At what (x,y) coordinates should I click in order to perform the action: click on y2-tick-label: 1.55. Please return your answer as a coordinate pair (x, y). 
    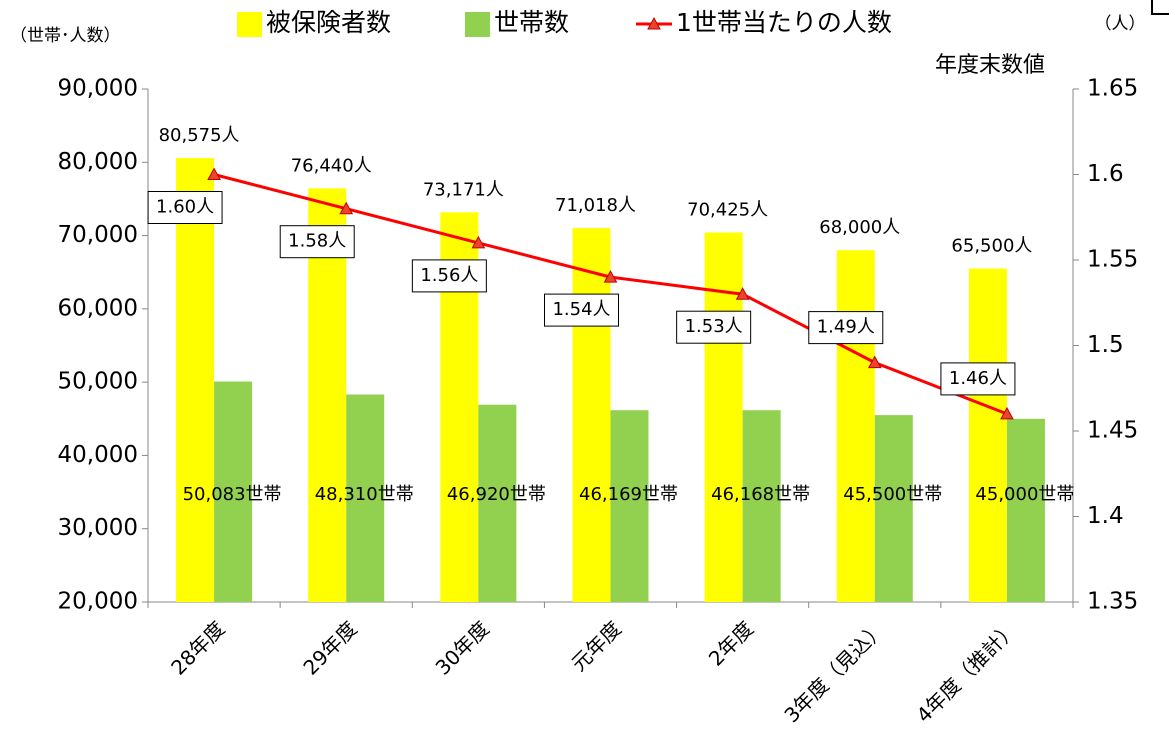
    Looking at the image, I should click on (1112, 260).